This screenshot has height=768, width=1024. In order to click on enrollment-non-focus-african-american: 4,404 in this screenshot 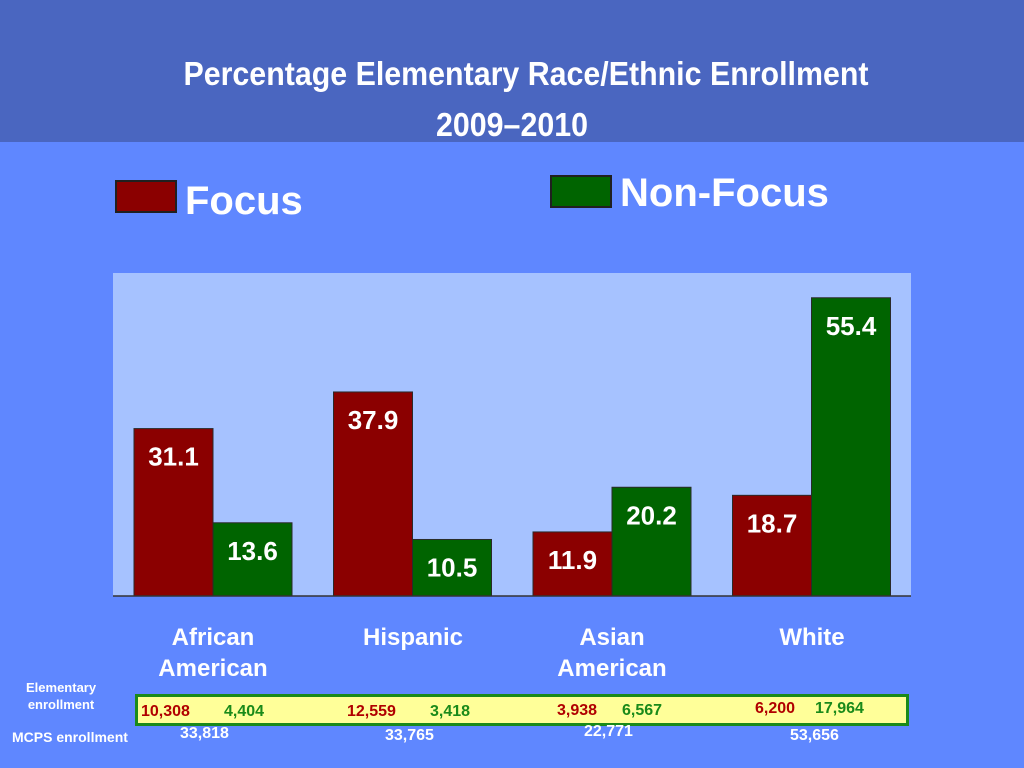, I will do `click(244, 711)`.